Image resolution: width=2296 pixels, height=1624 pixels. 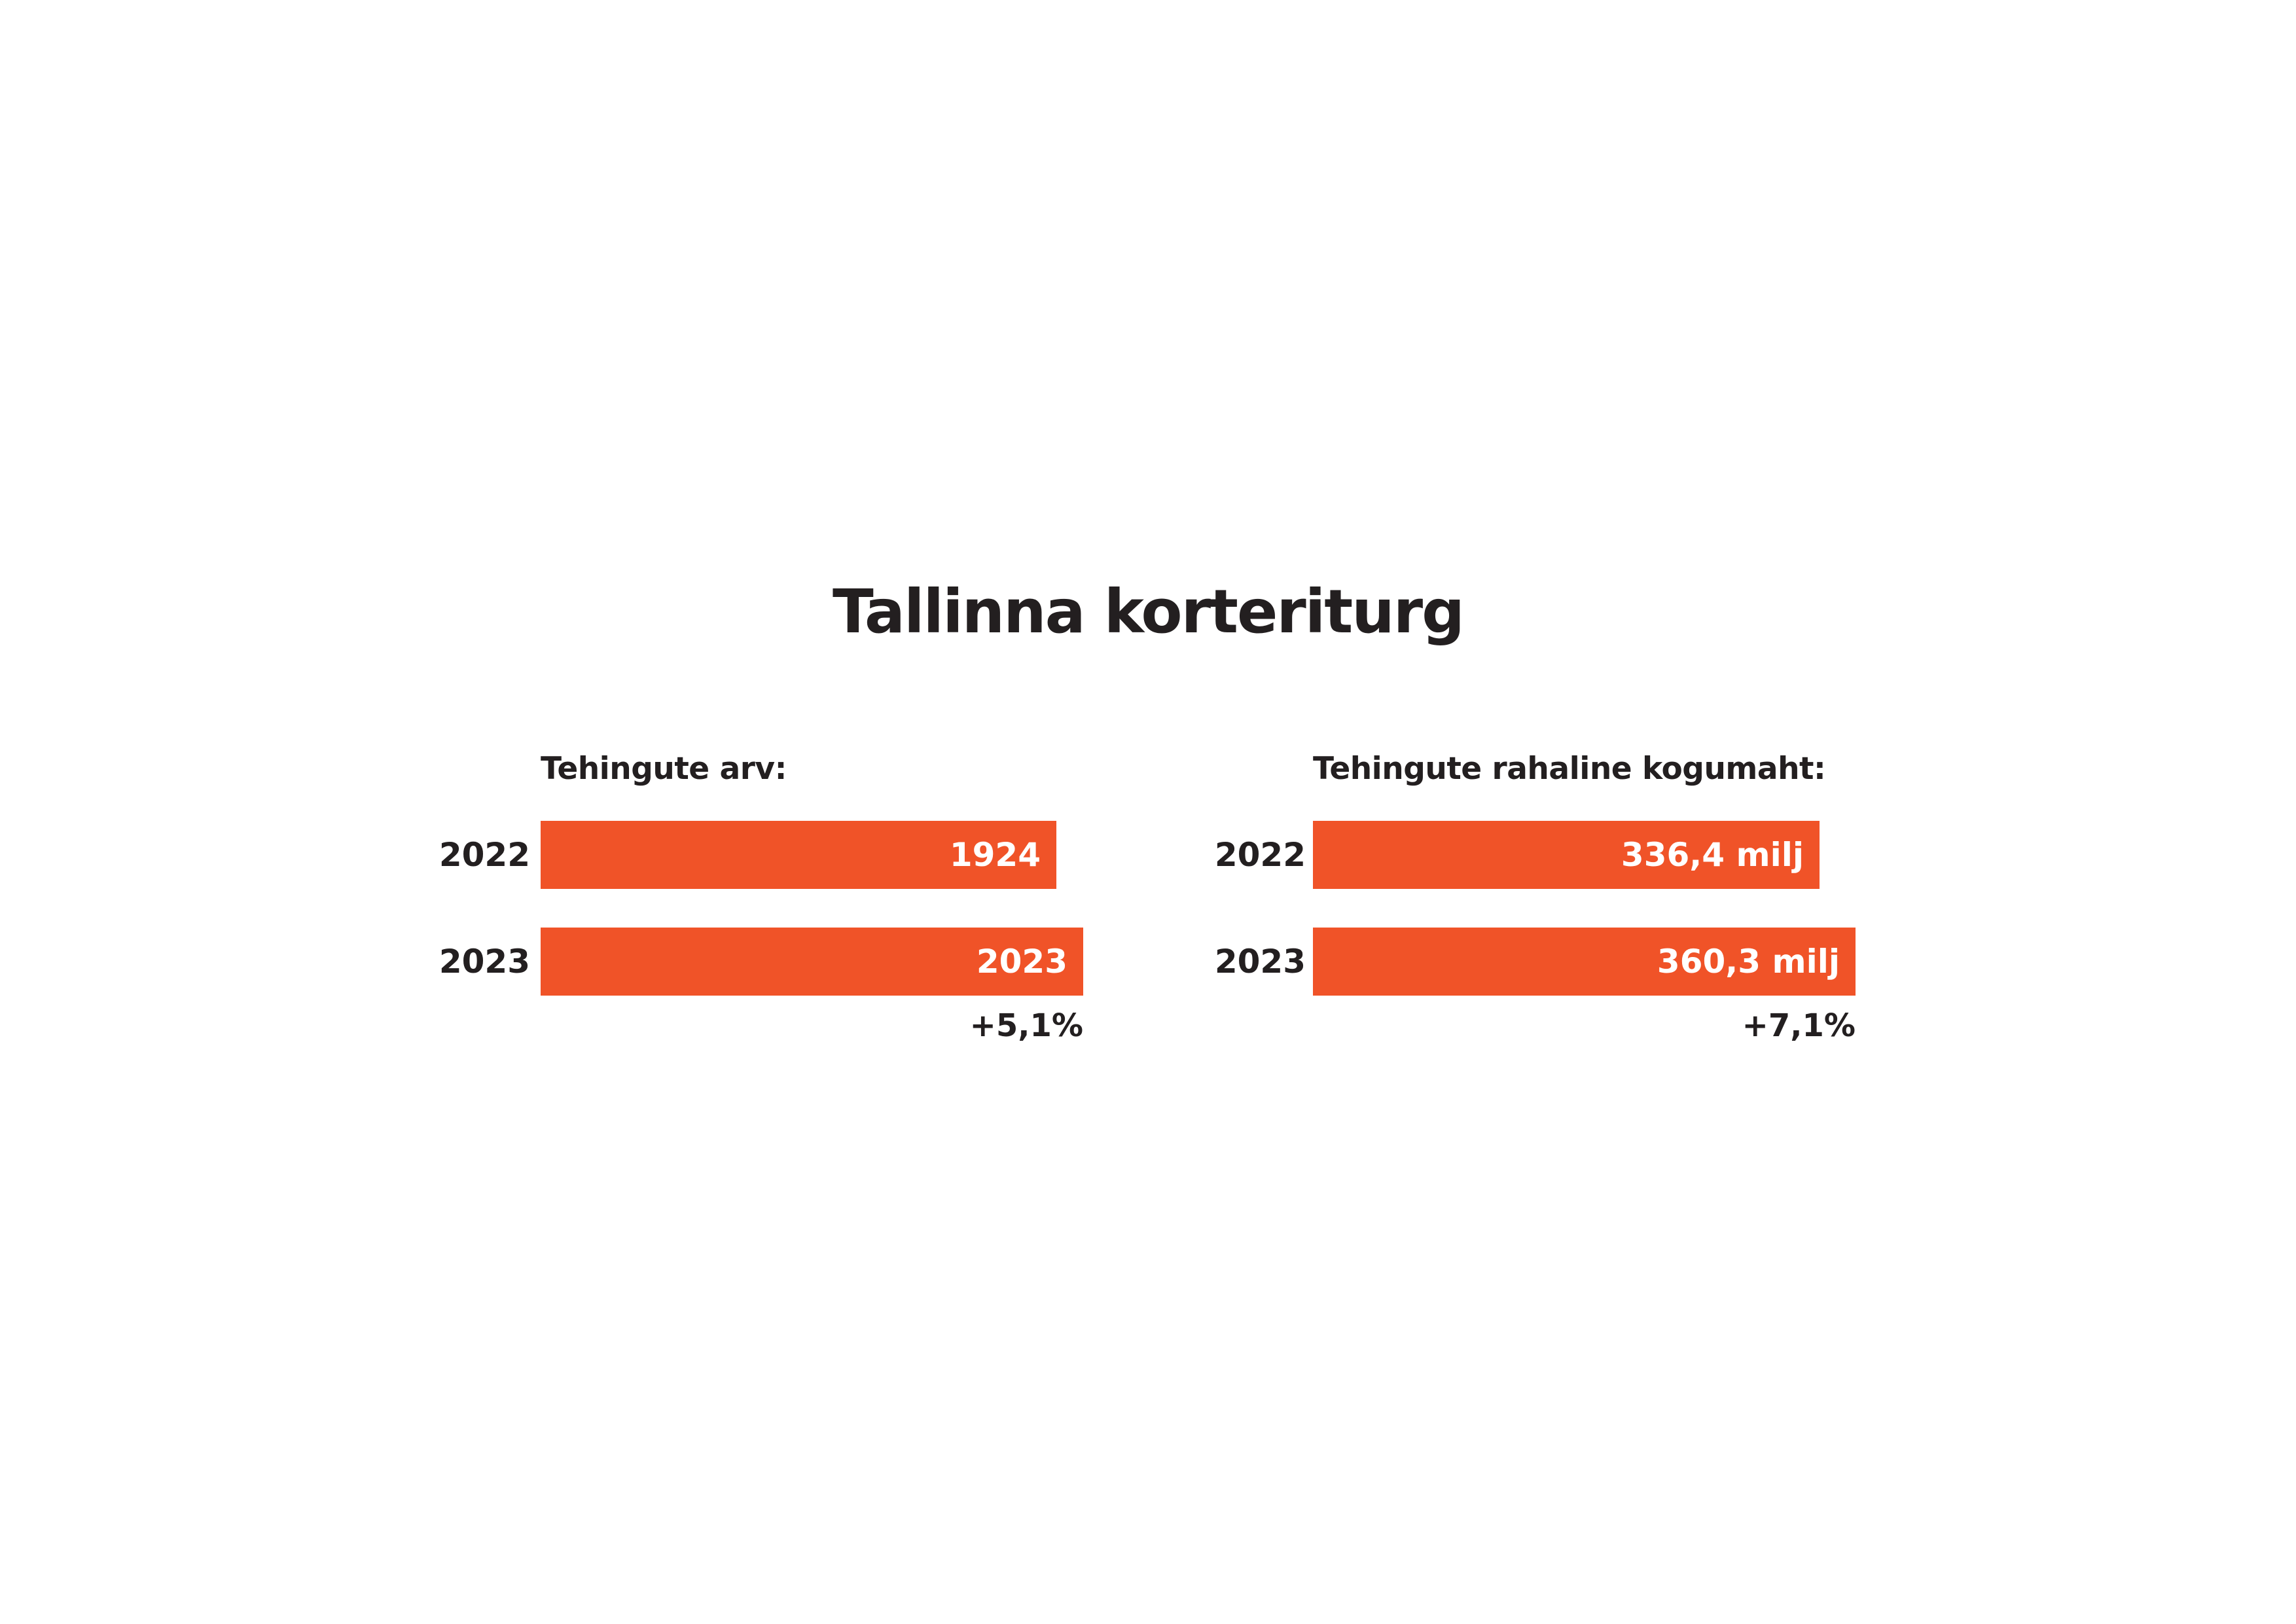 I want to click on chart-title: Tallinna korteriturg, so click(x=1149, y=612).